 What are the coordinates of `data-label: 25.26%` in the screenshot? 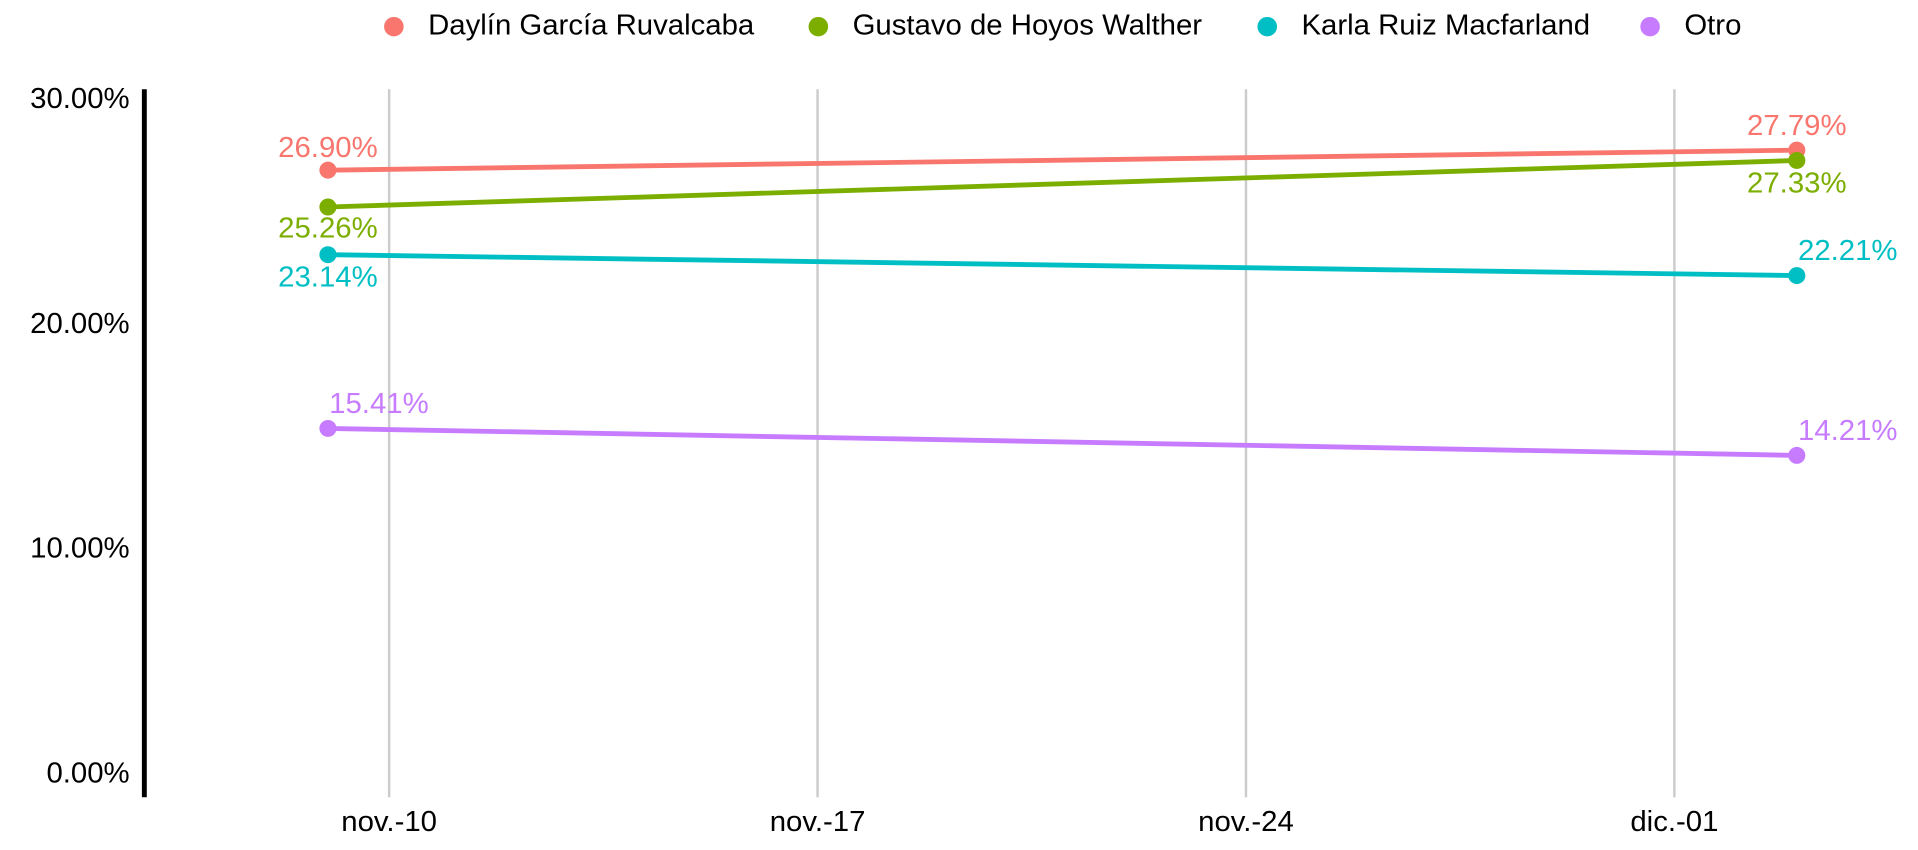 It's located at (328, 229).